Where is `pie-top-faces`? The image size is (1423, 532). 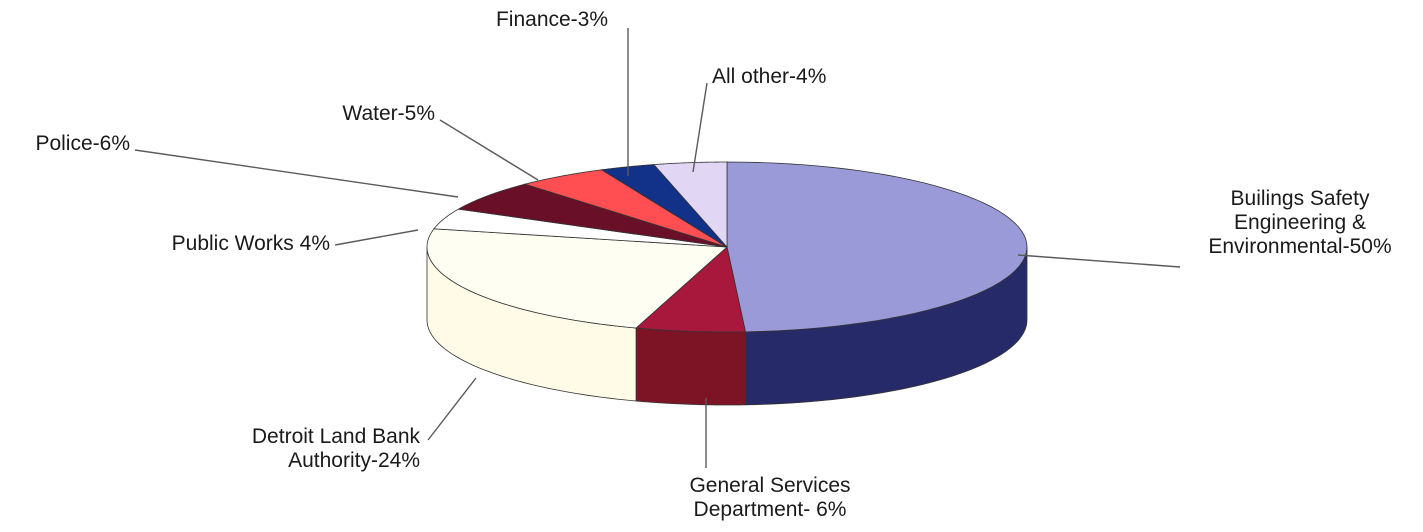
pie-top-faces is located at coordinates (727, 247).